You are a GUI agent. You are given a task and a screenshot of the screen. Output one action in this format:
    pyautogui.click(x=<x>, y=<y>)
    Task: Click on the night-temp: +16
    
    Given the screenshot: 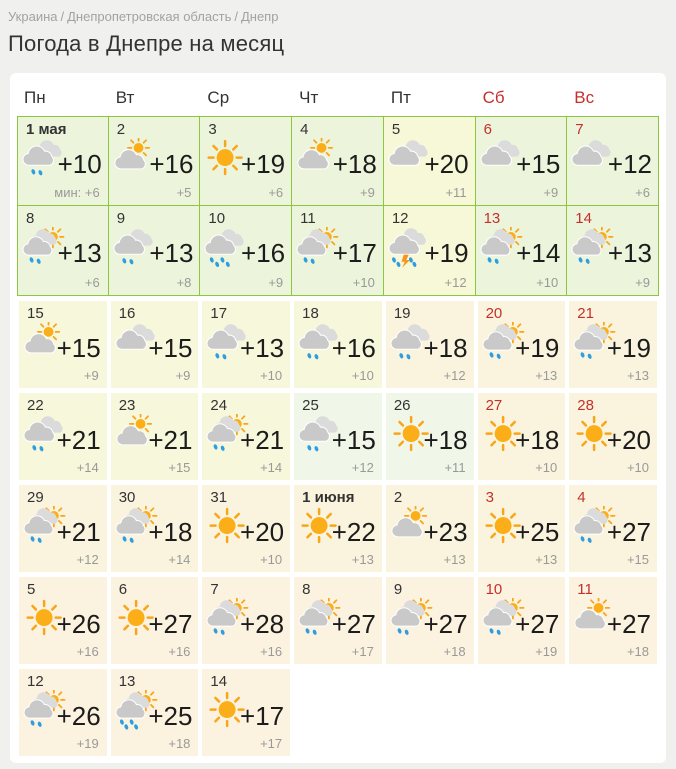 What is the action you would take?
    pyautogui.click(x=179, y=651)
    